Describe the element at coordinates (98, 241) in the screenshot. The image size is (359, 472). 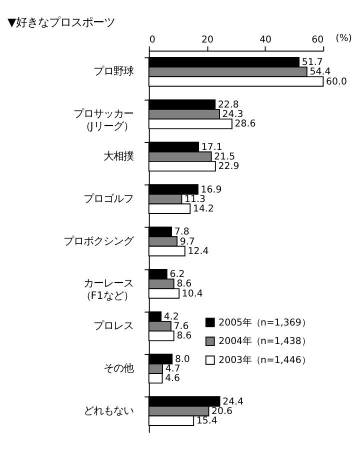
I see `y-tick-label: プロボクシング` at that location.